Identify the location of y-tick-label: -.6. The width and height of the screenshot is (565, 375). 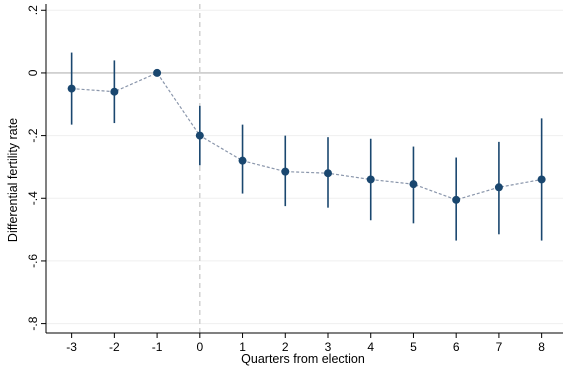
(33, 261).